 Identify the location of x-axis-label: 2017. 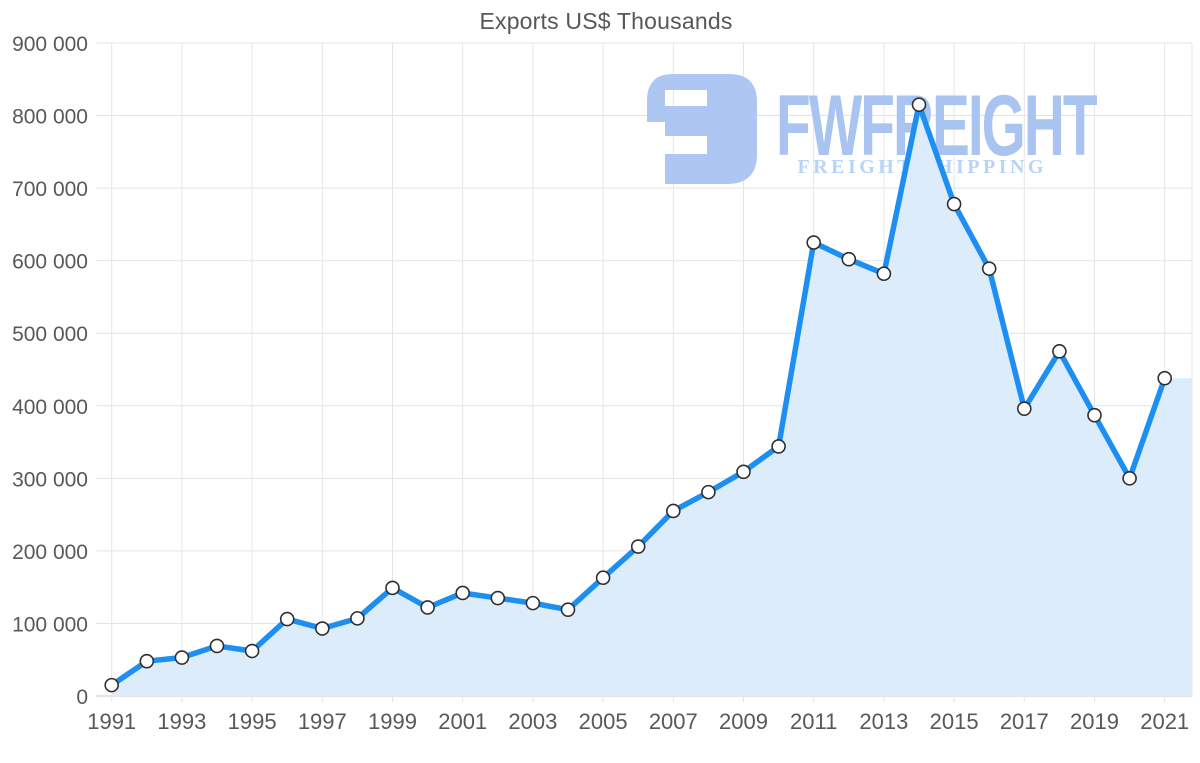
(1024, 721).